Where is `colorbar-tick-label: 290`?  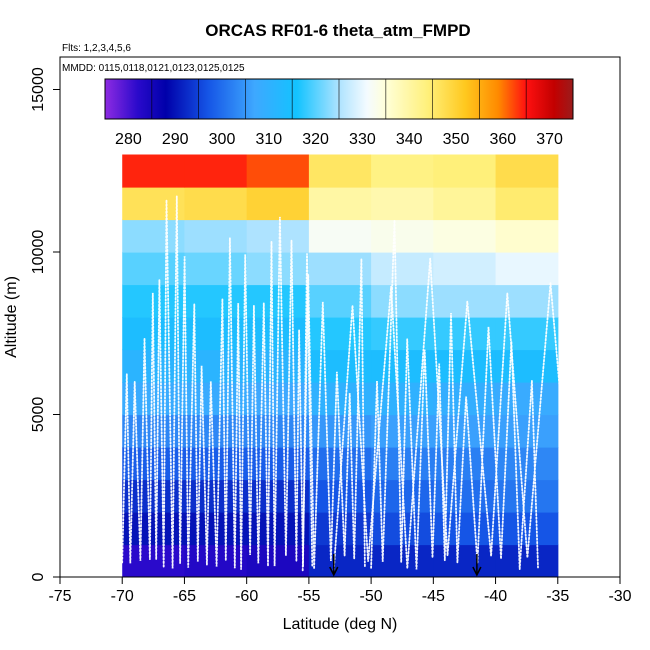 colorbar-tick-label: 290 is located at coordinates (175, 139).